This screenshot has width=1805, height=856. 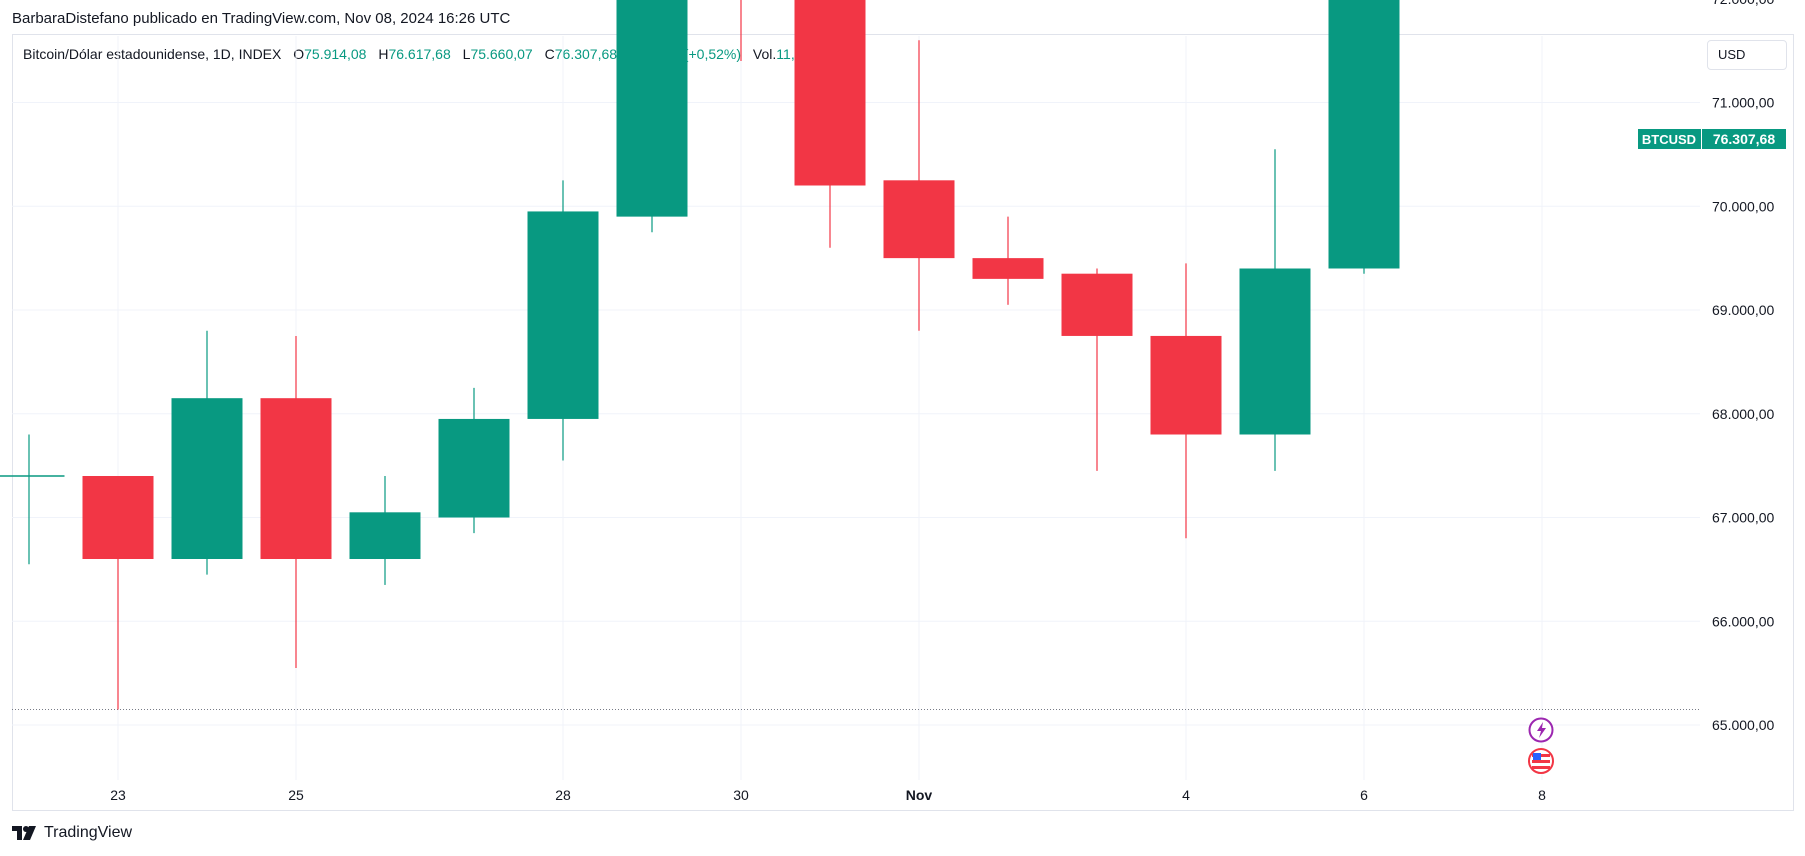 I want to click on y-tick-label: 68.000,00, so click(x=1743, y=414).